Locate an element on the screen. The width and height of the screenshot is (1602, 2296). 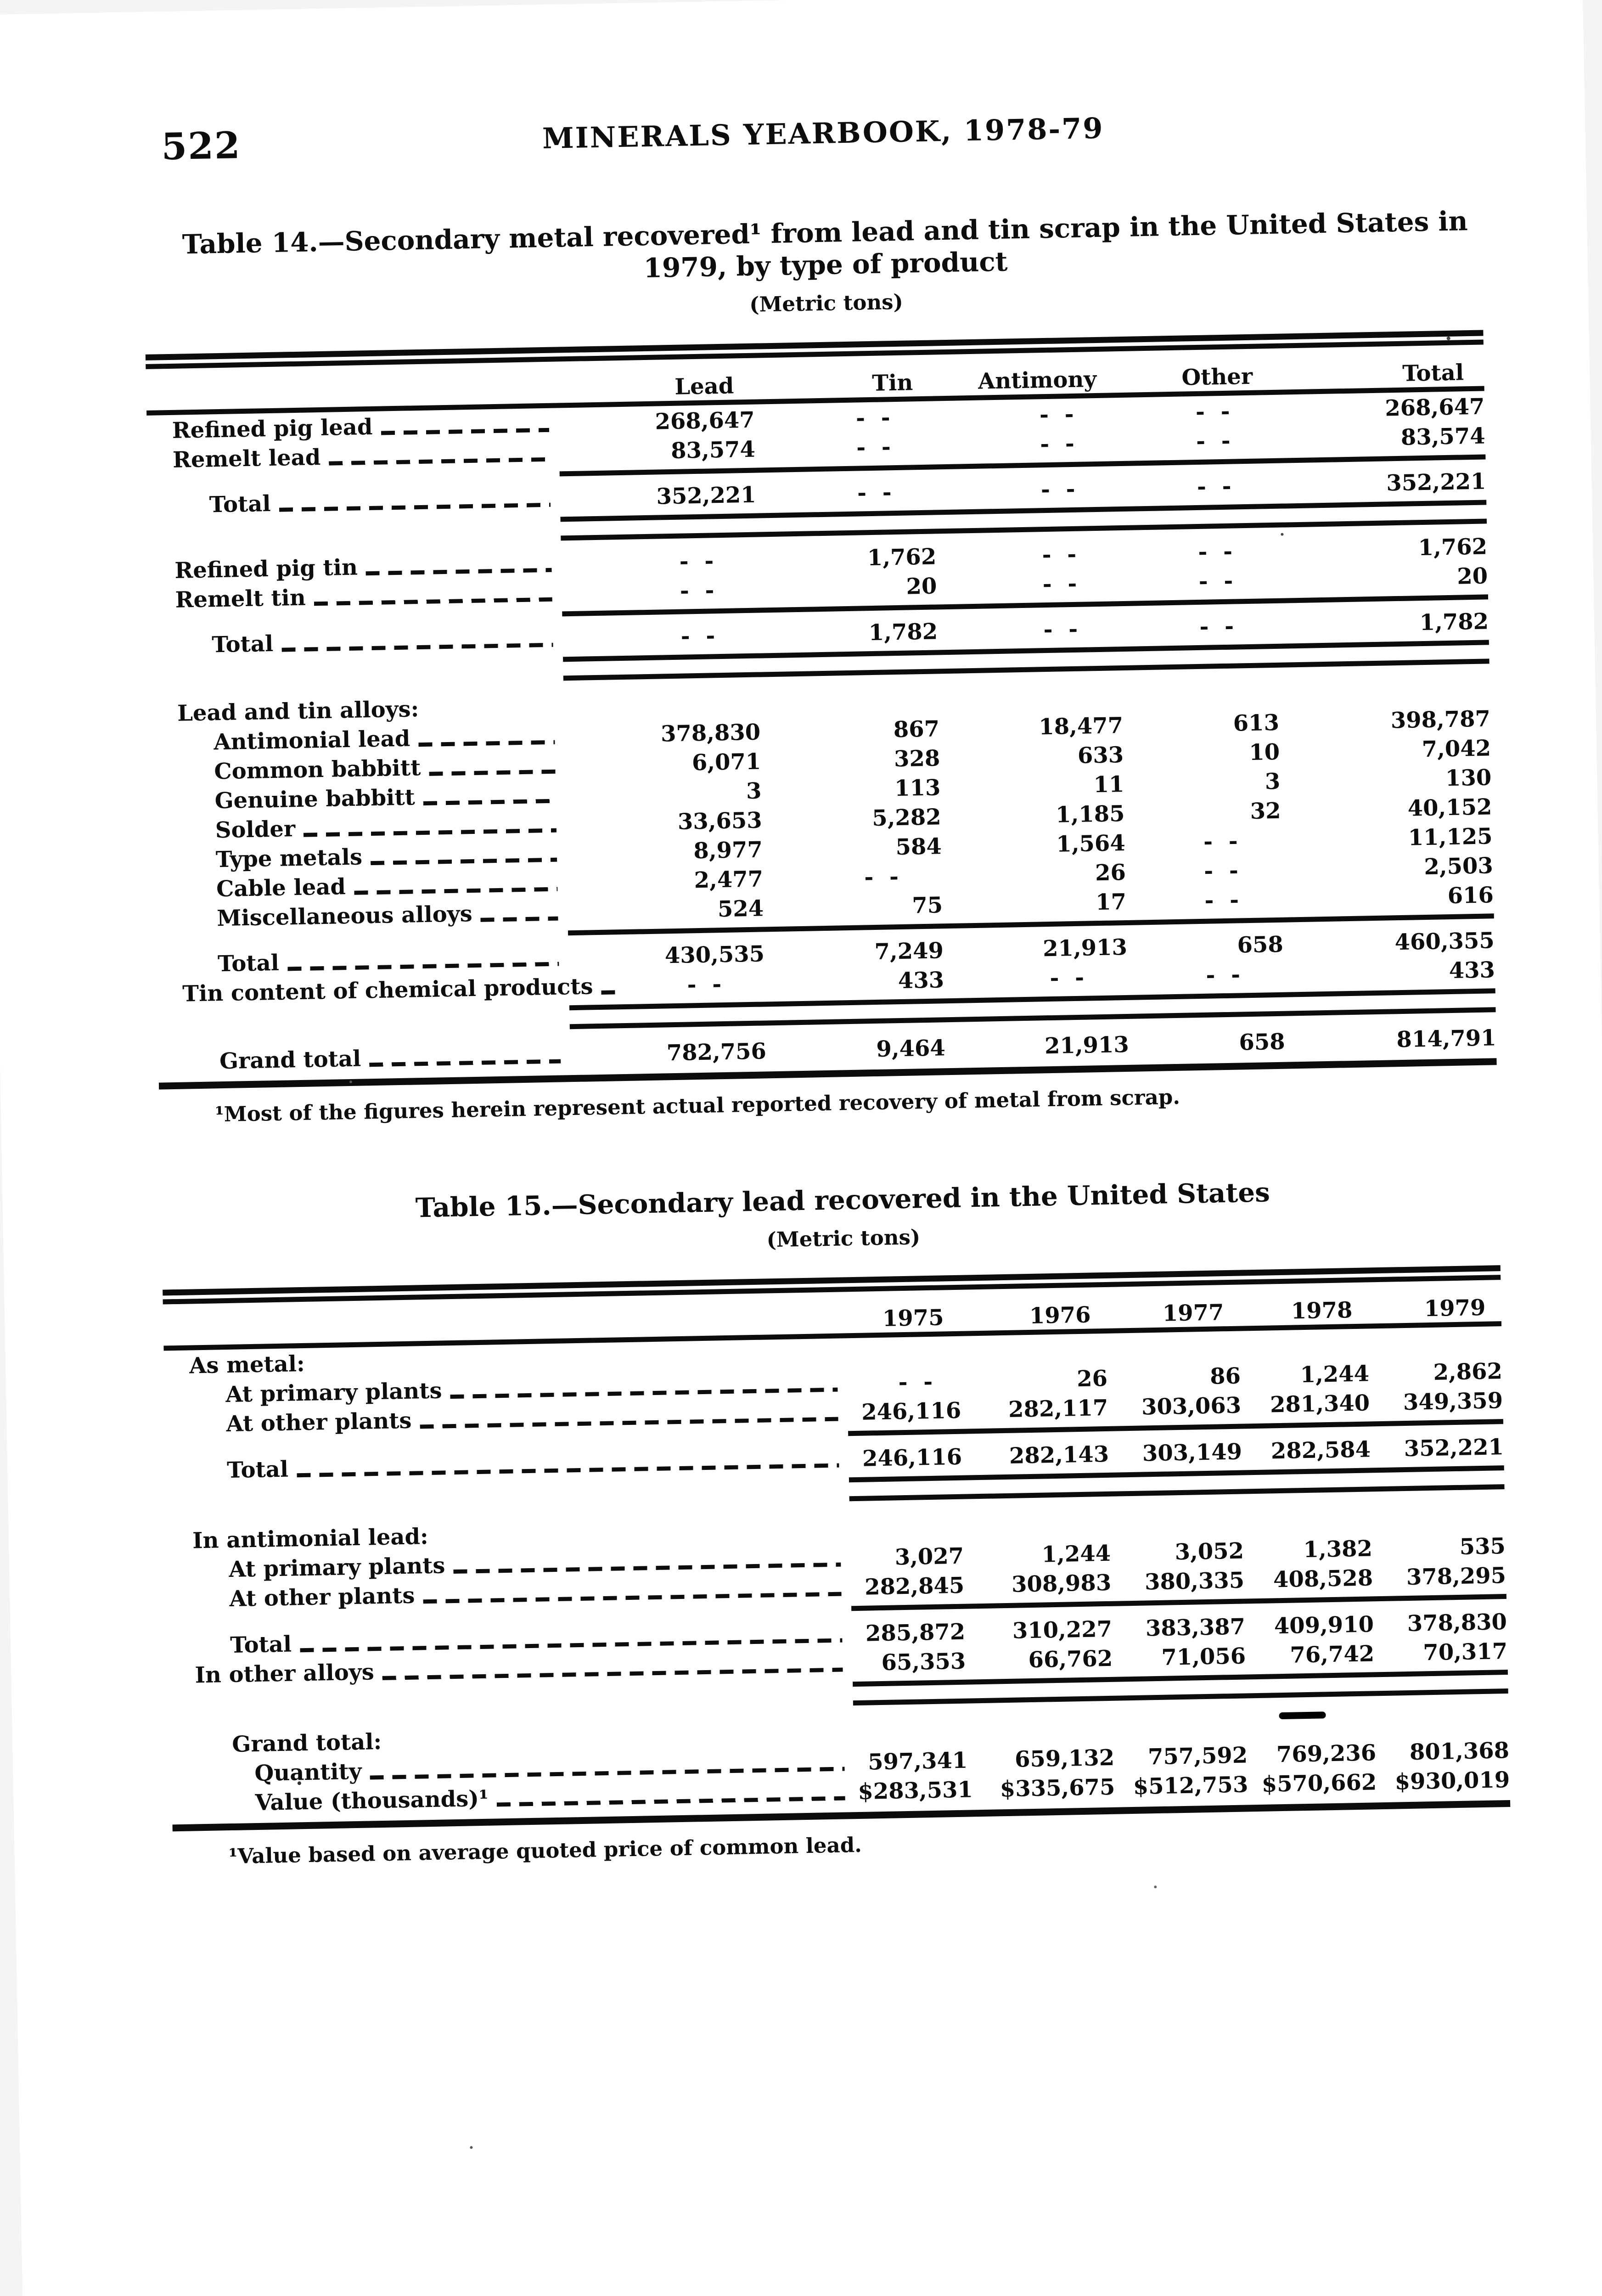
value-cell: 11 is located at coordinates (1108, 784).